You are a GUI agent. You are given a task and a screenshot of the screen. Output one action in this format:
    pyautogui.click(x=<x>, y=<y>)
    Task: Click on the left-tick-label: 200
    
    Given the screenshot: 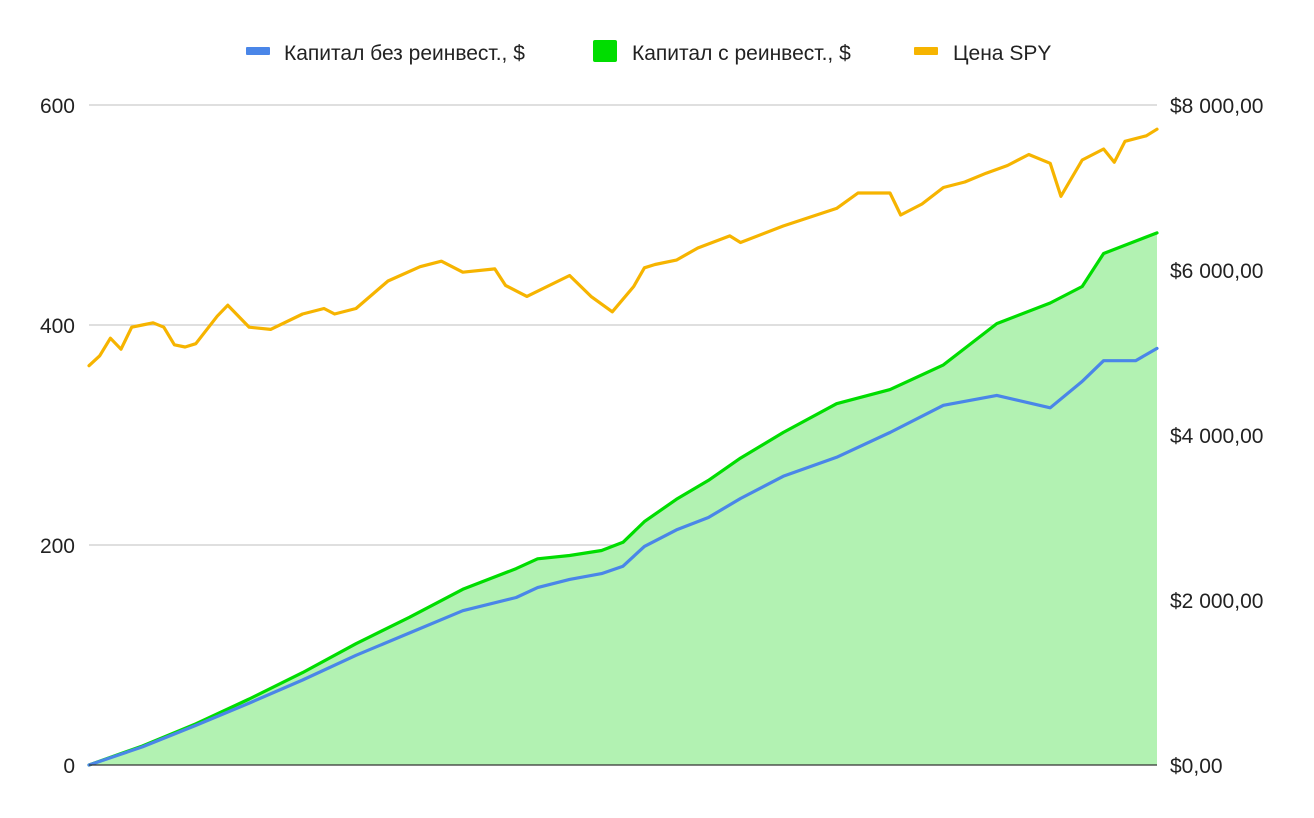 What is the action you would take?
    pyautogui.click(x=57, y=546)
    